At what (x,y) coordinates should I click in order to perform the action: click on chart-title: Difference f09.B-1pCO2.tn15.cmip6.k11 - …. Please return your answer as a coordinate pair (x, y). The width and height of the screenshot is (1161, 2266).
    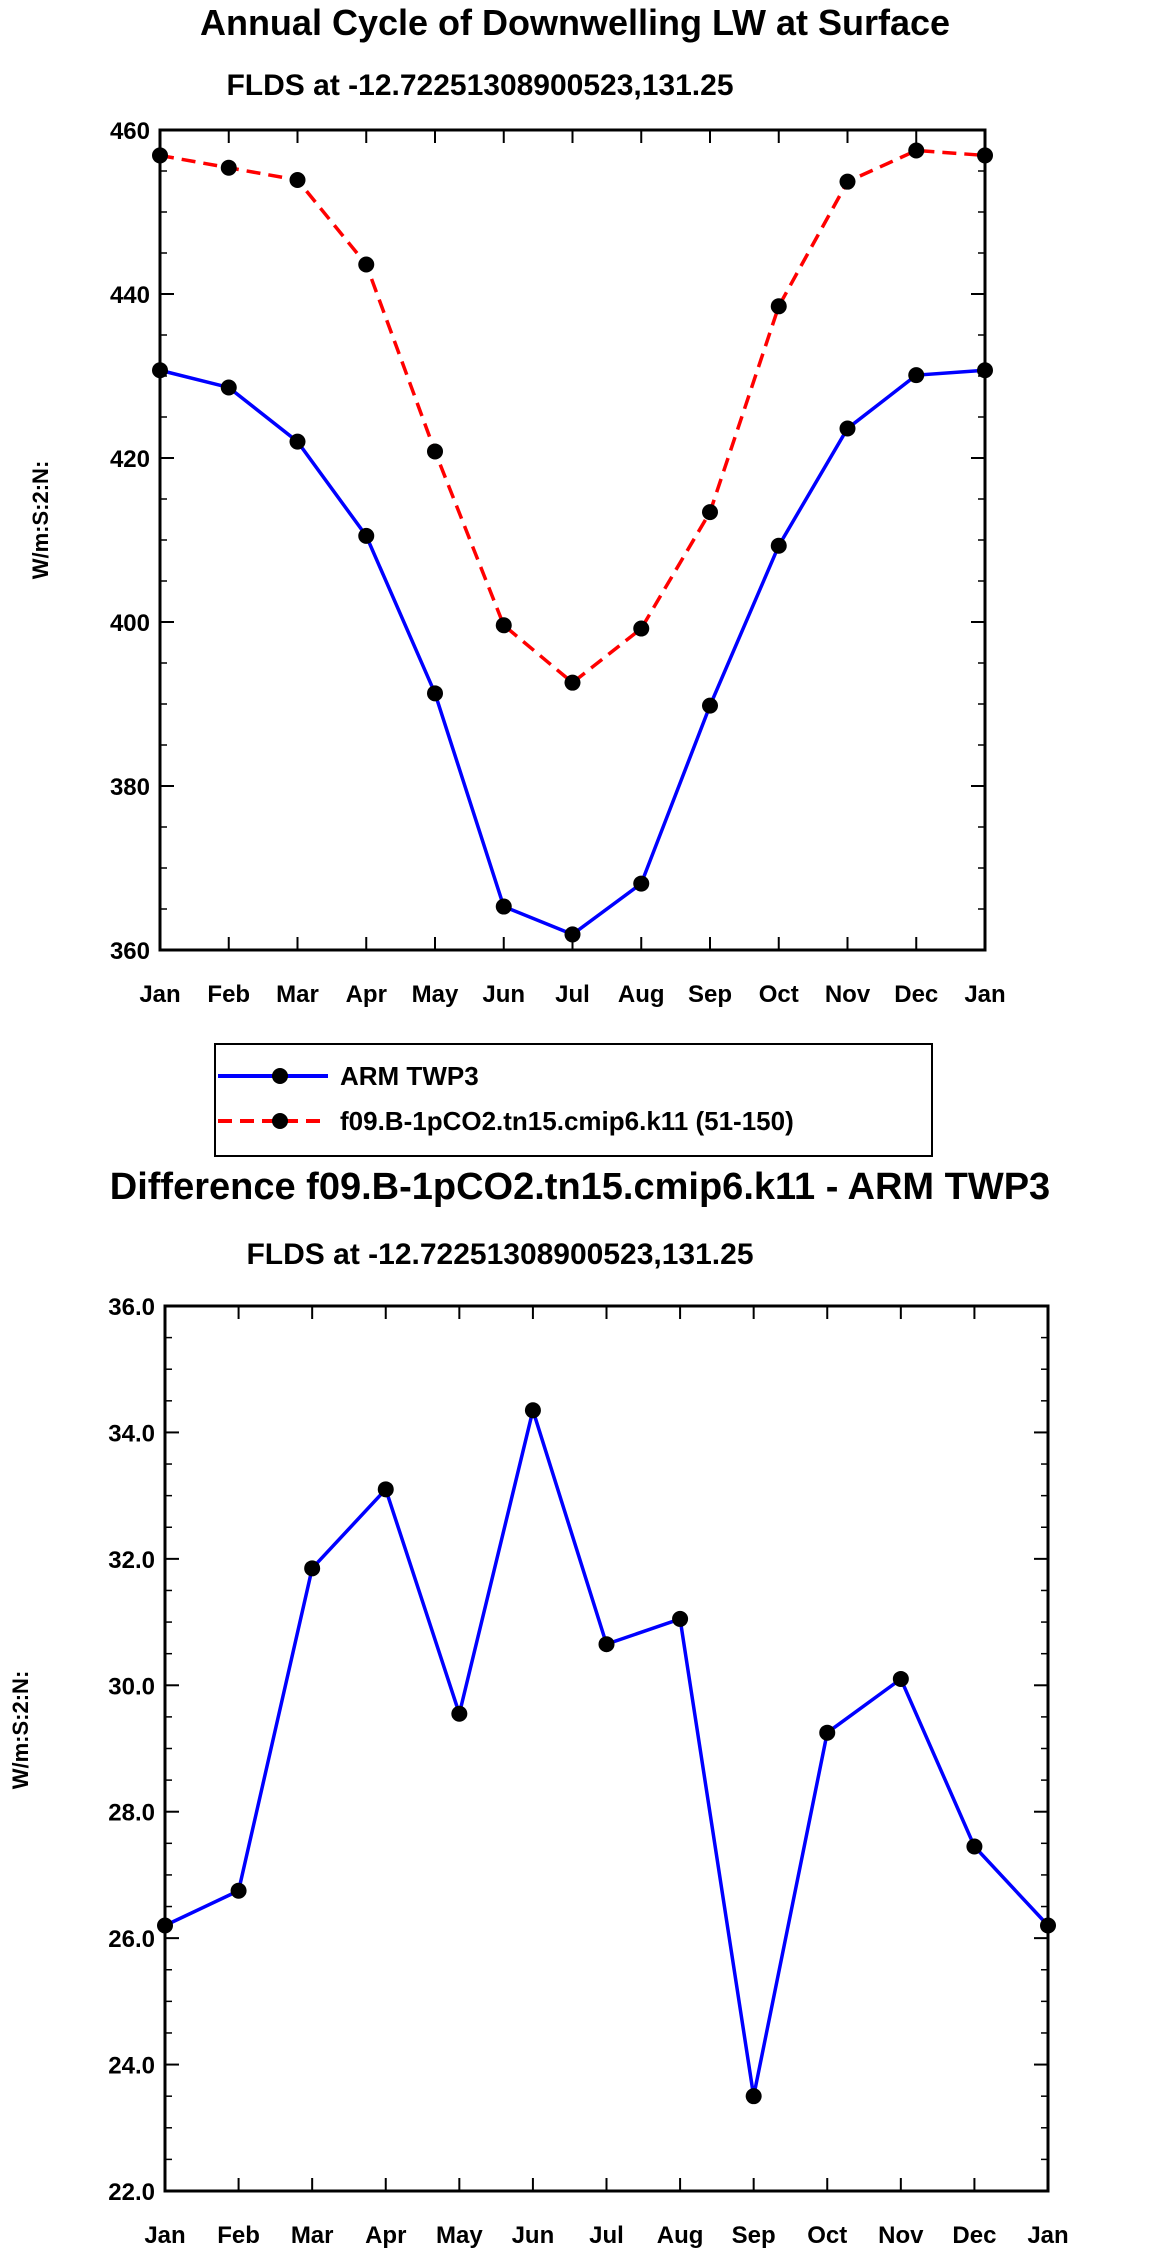
    Looking at the image, I should click on (580, 1187).